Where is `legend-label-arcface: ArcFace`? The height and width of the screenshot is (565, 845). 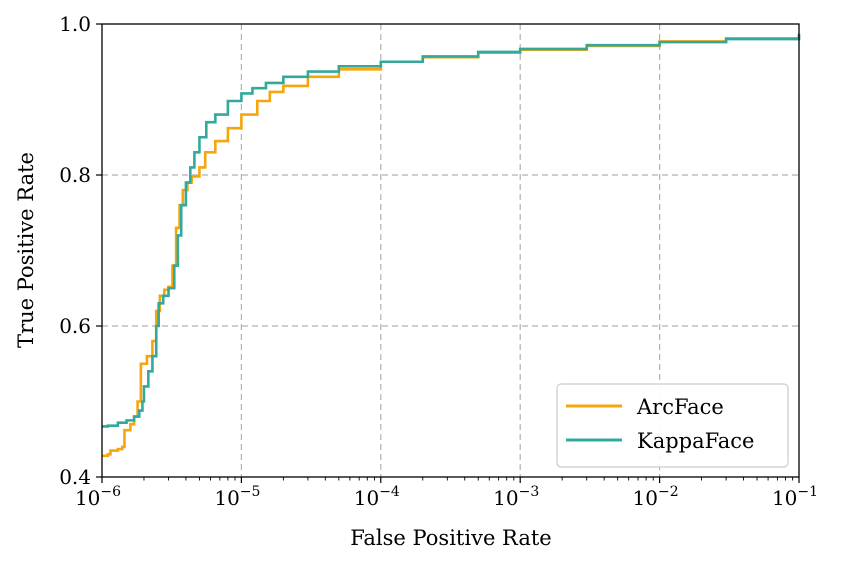 legend-label-arcface: ArcFace is located at coordinates (680, 407).